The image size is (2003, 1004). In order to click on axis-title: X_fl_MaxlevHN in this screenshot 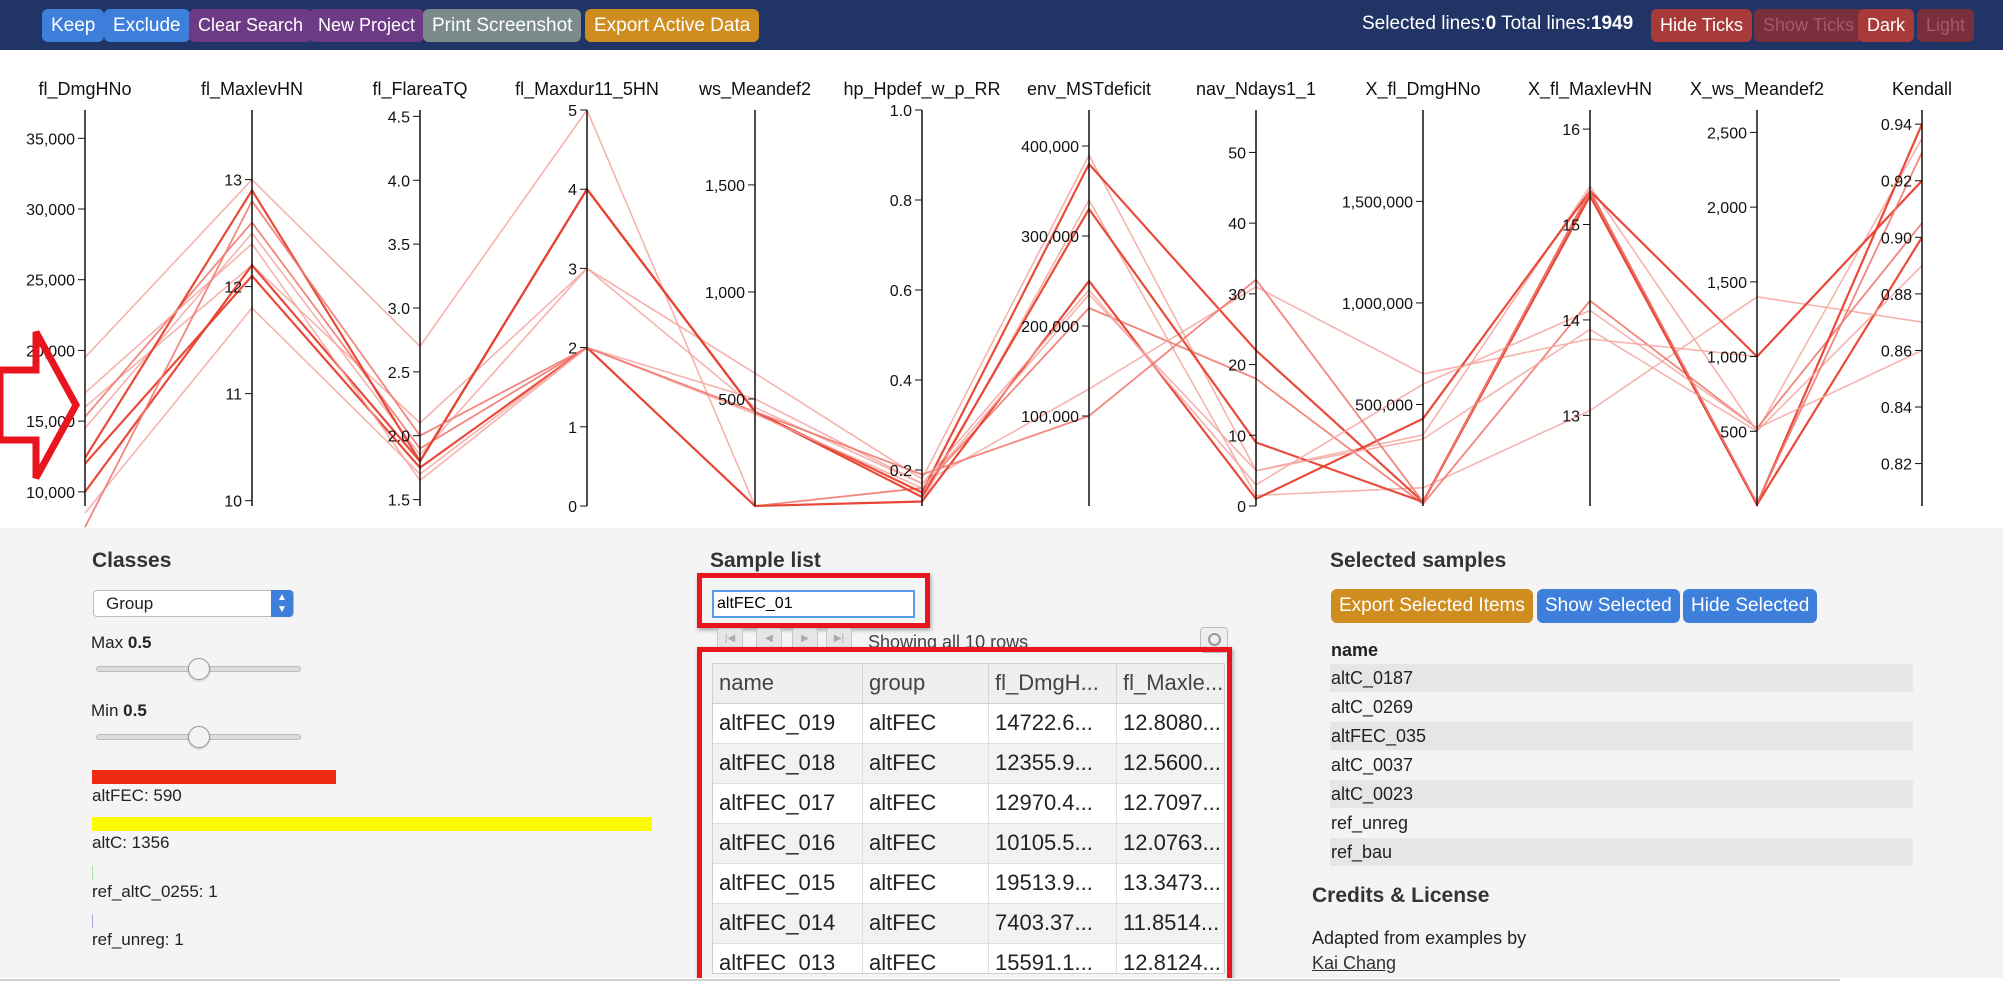, I will do `click(1590, 89)`.